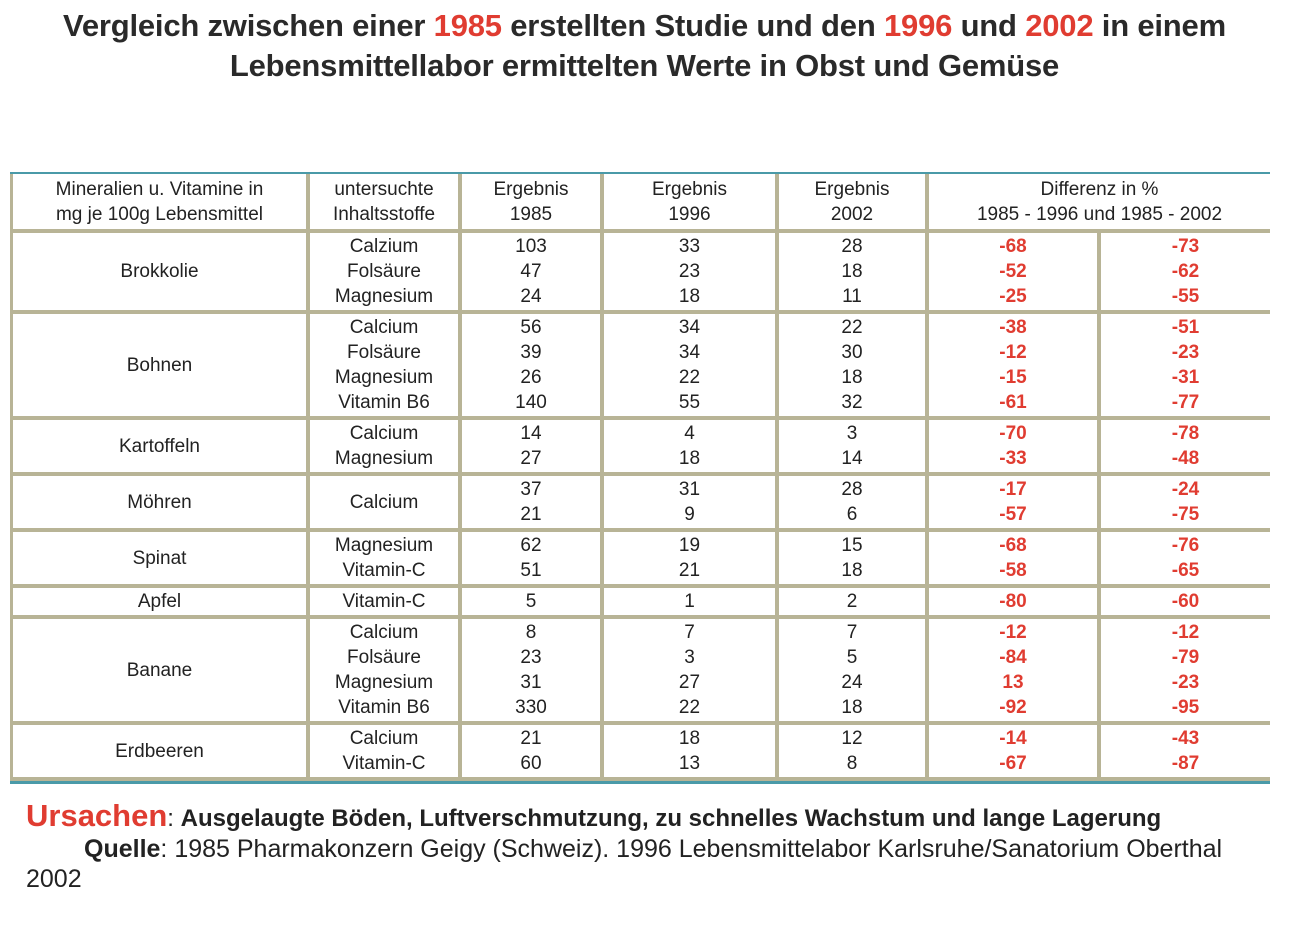 This screenshot has width=1289, height=940. Describe the element at coordinates (1185, 377) in the screenshot. I see `cell-value: -31` at that location.